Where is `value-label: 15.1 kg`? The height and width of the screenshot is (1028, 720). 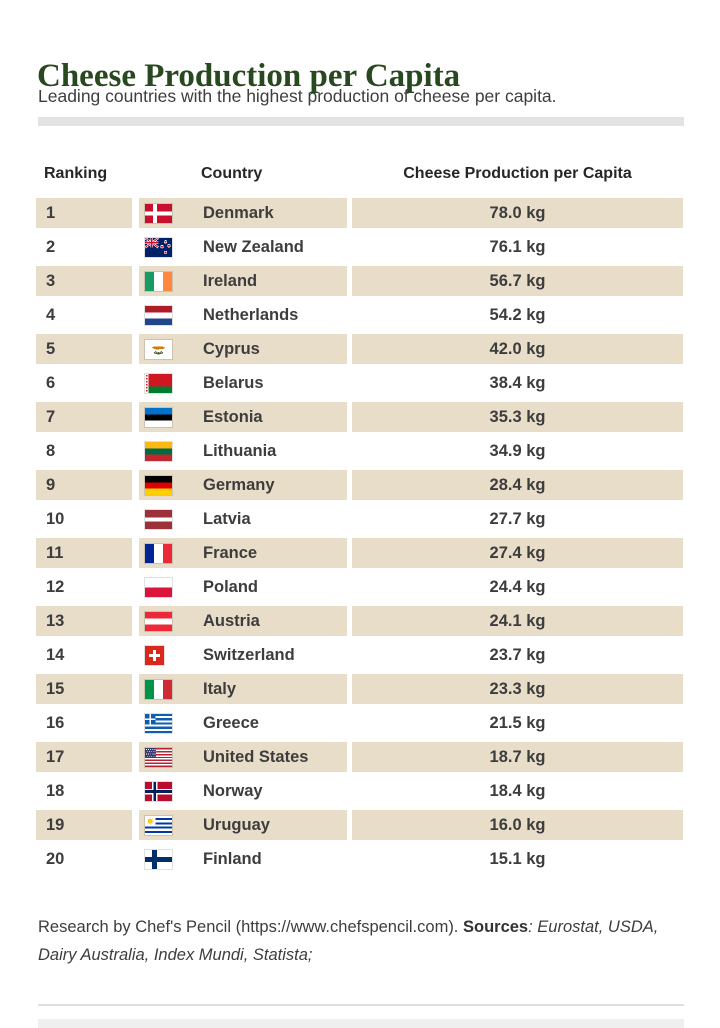
value-label: 15.1 kg is located at coordinates (517, 858).